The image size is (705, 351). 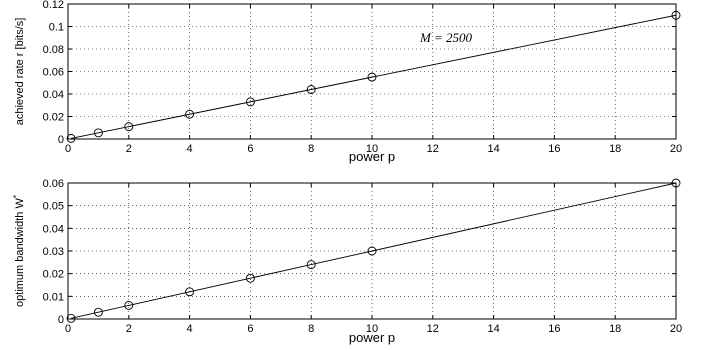 What do you see at coordinates (19, 251) in the screenshot?
I see `y-axis-label: optimum bandwidth W*` at bounding box center [19, 251].